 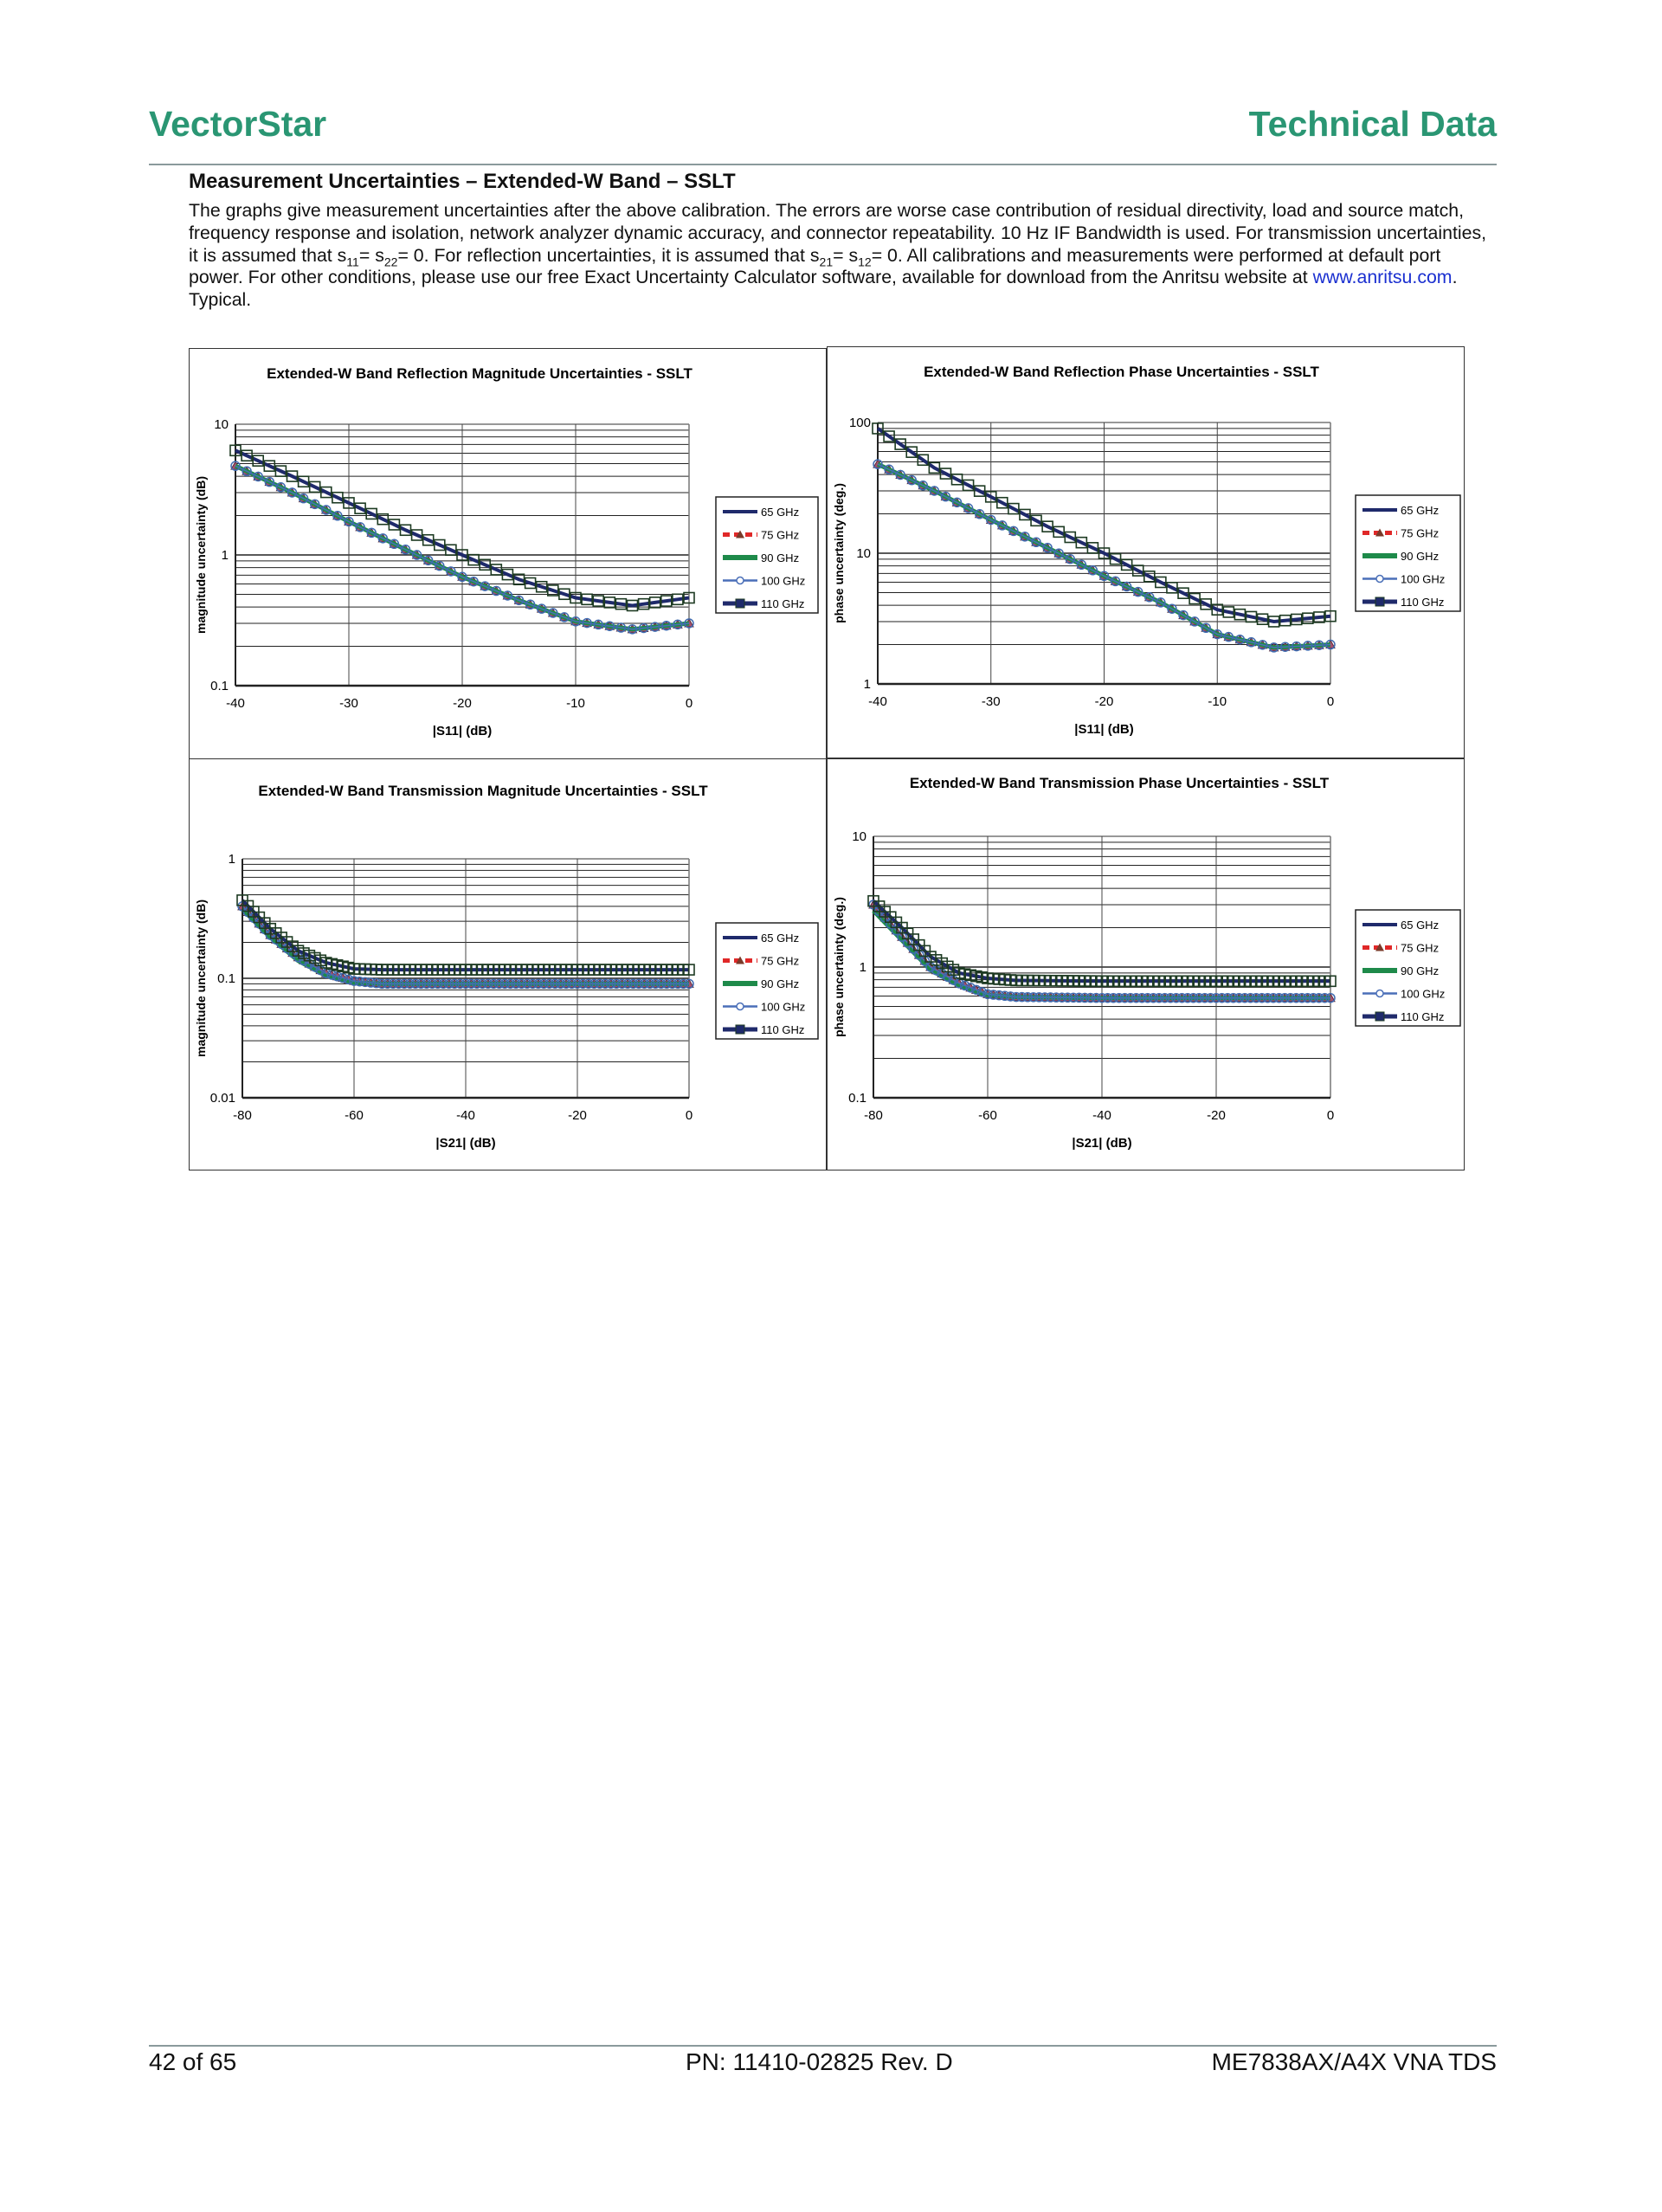 I want to click on anritsu-link: www.anritsu.com, so click(x=1382, y=277).